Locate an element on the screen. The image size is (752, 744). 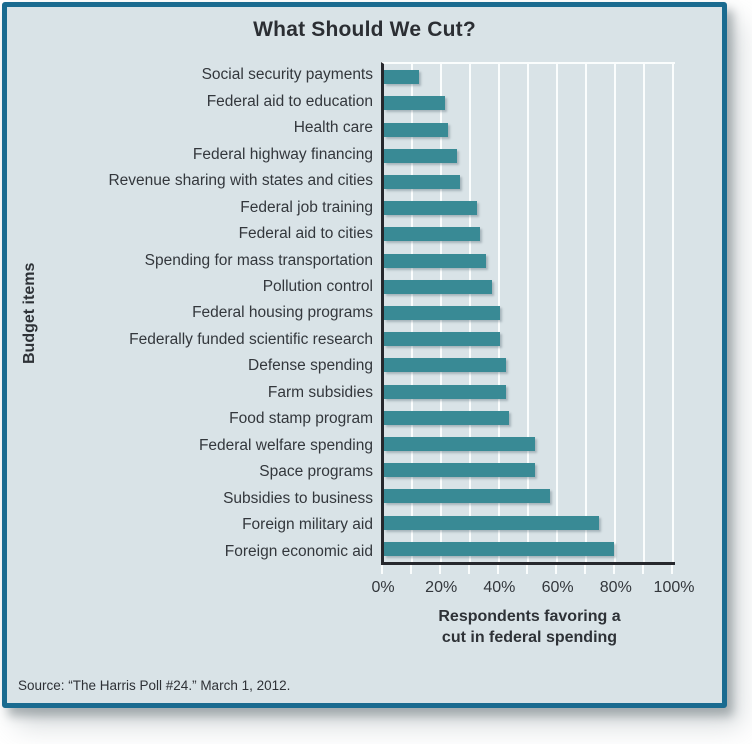
x-axis-tick-labels: 0% 20% 40% 60% 80% 100% is located at coordinates (532, 590).